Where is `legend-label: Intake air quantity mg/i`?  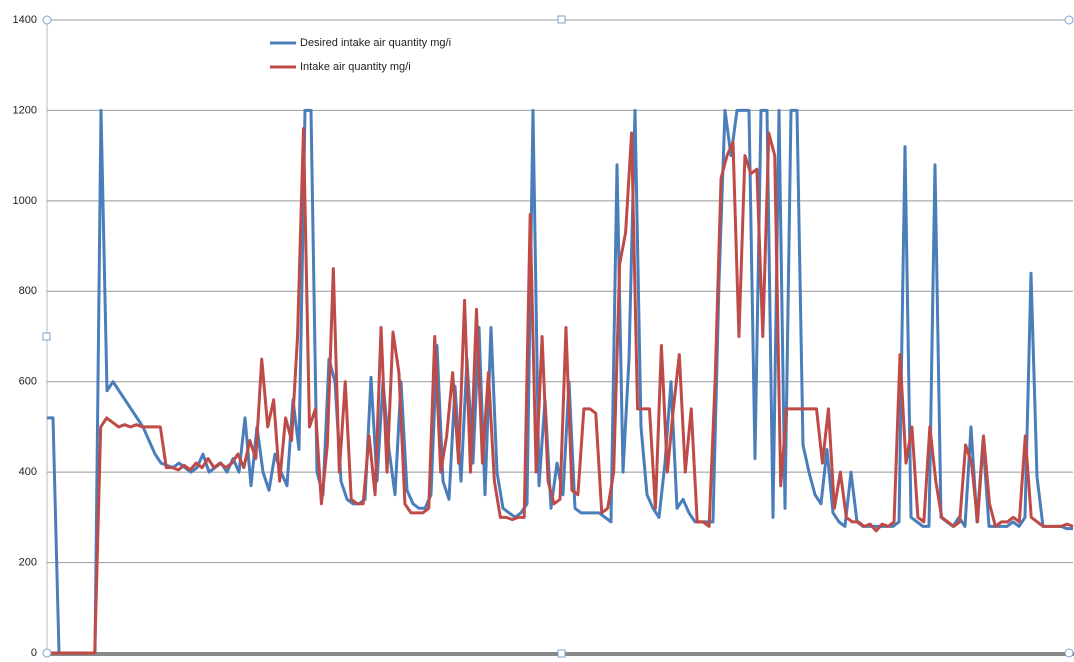
legend-label: Intake air quantity mg/i is located at coordinates (355, 67).